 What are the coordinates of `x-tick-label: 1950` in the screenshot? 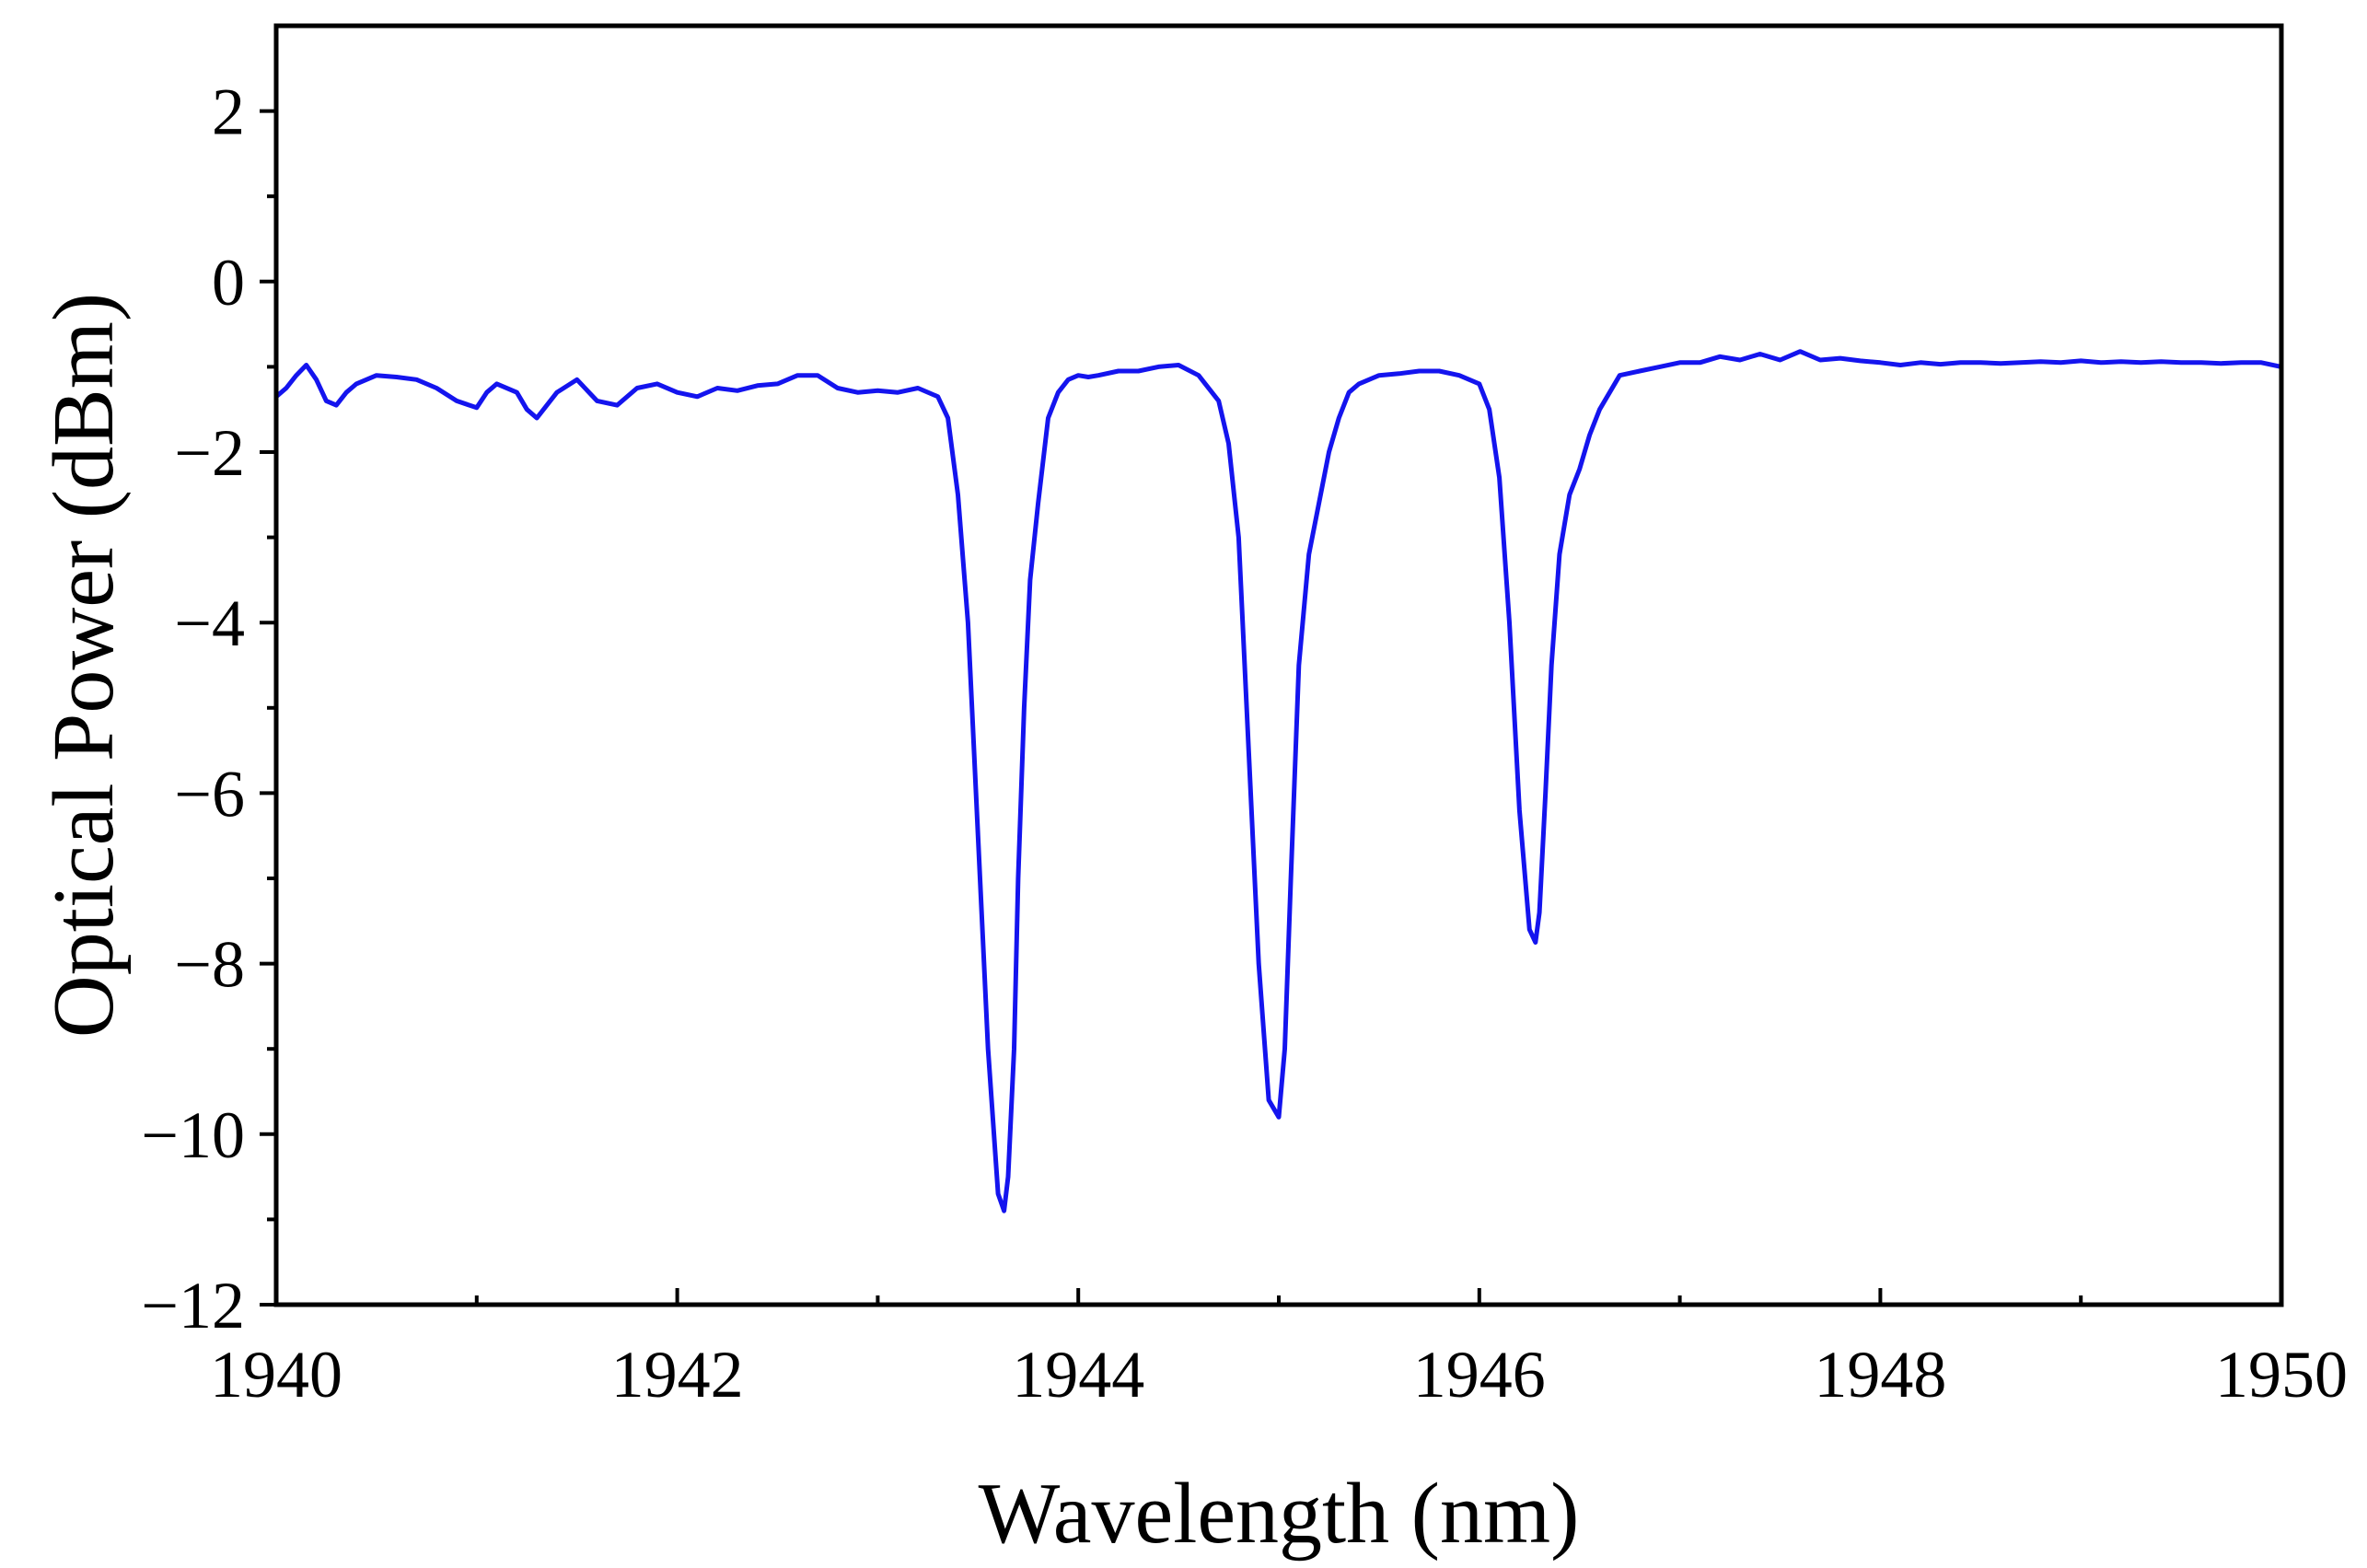 It's located at (2281, 1374).